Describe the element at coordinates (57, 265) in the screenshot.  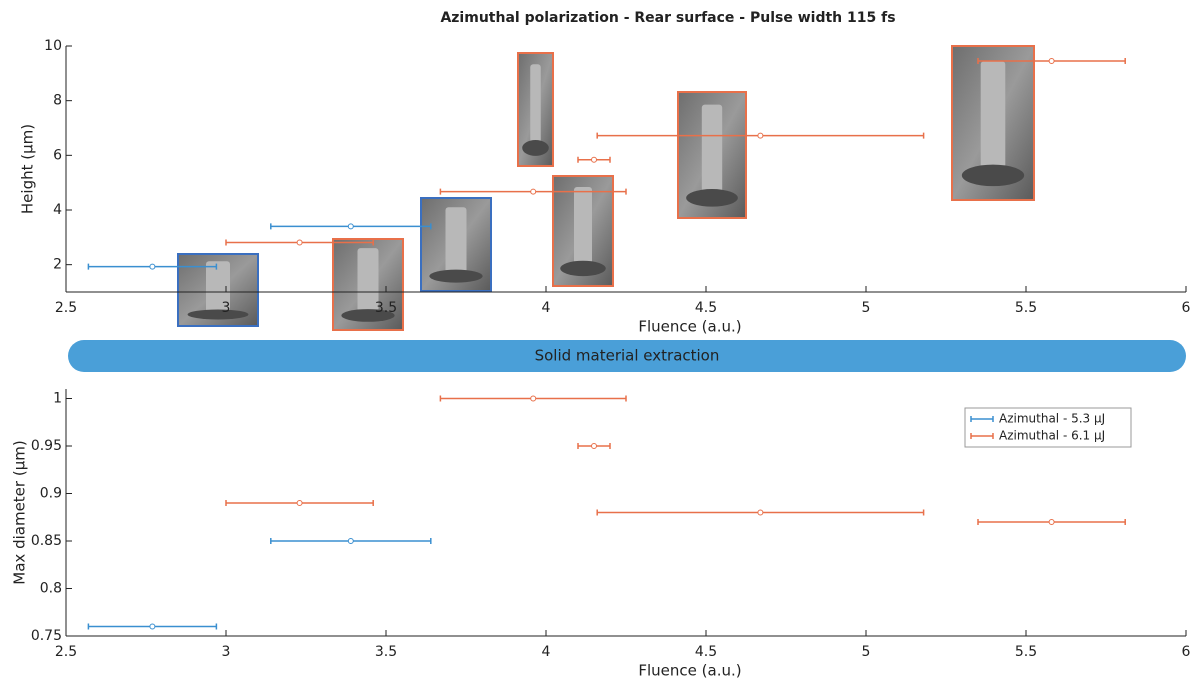
I see `y-tick-label: 2` at that location.